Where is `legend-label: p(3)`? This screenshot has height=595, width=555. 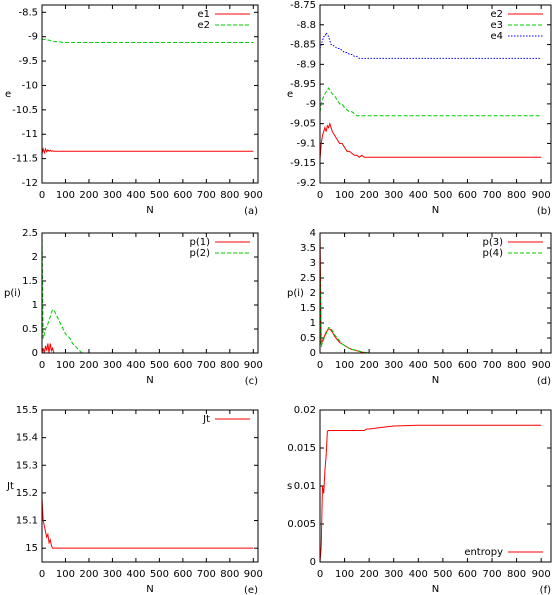
legend-label: p(3) is located at coordinates (492, 242).